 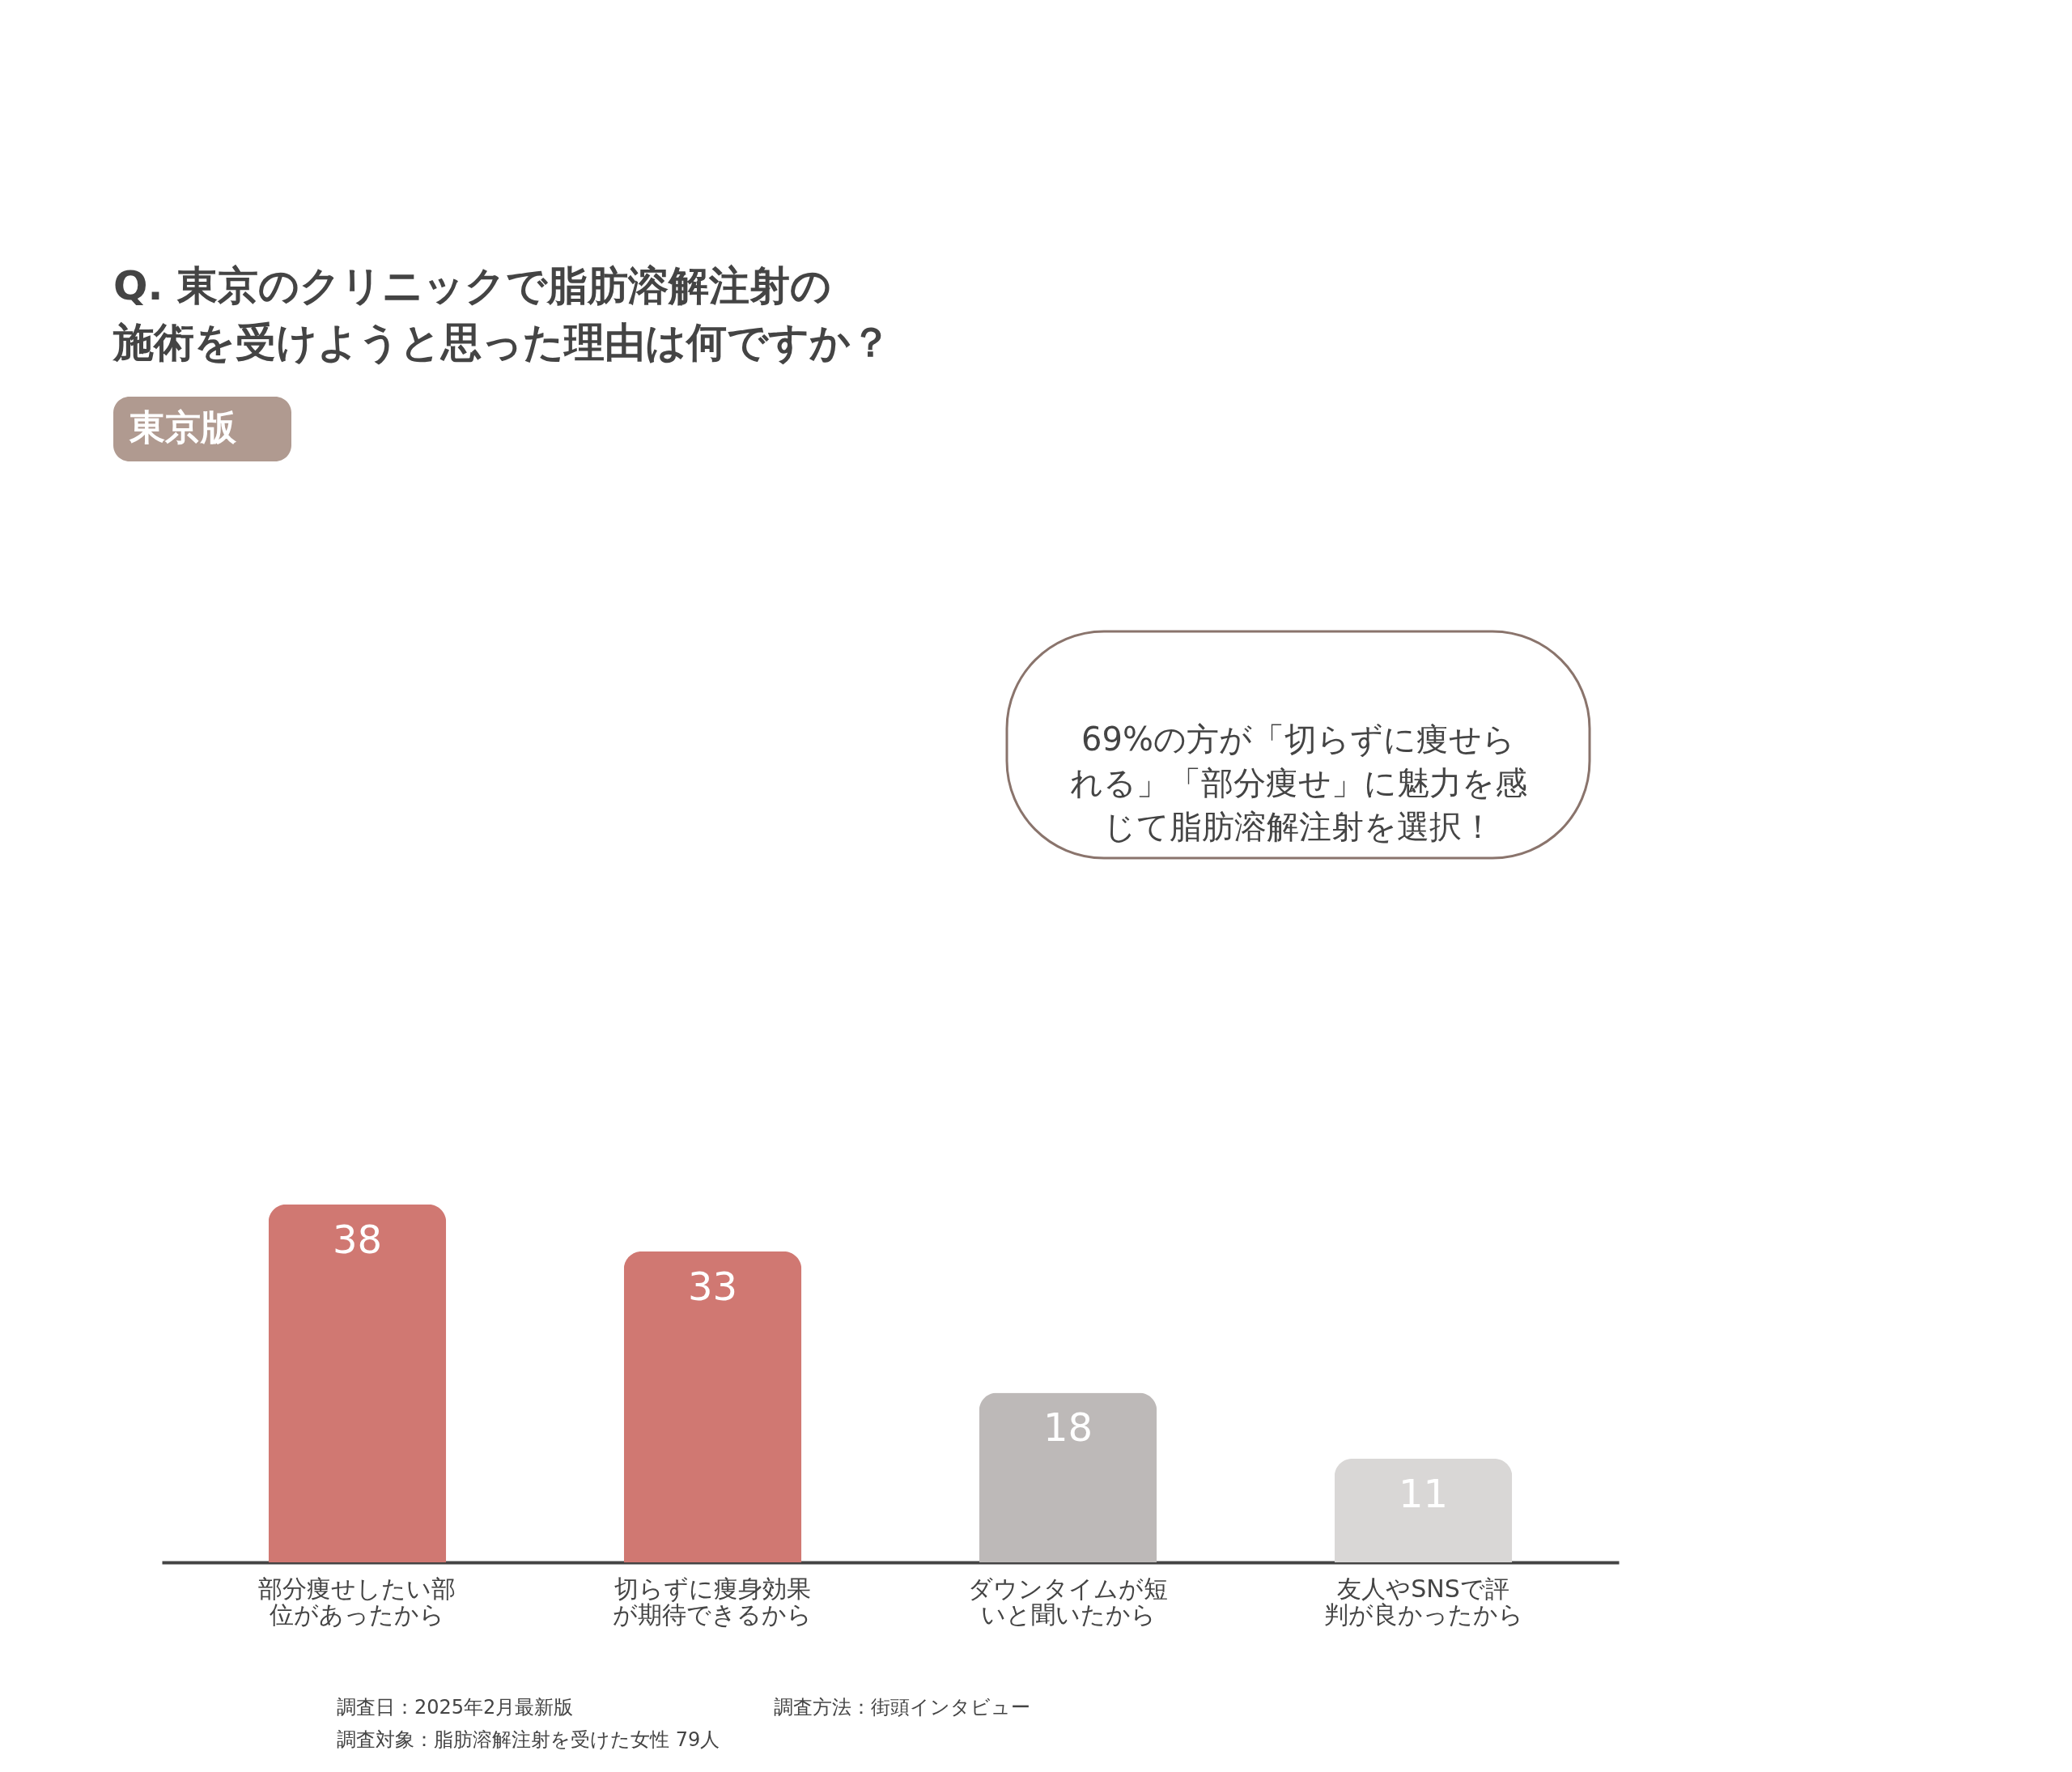 I want to click on text: 調査対象：脂肪溶解注射を受けた女性 79人, so click(x=528, y=1740).